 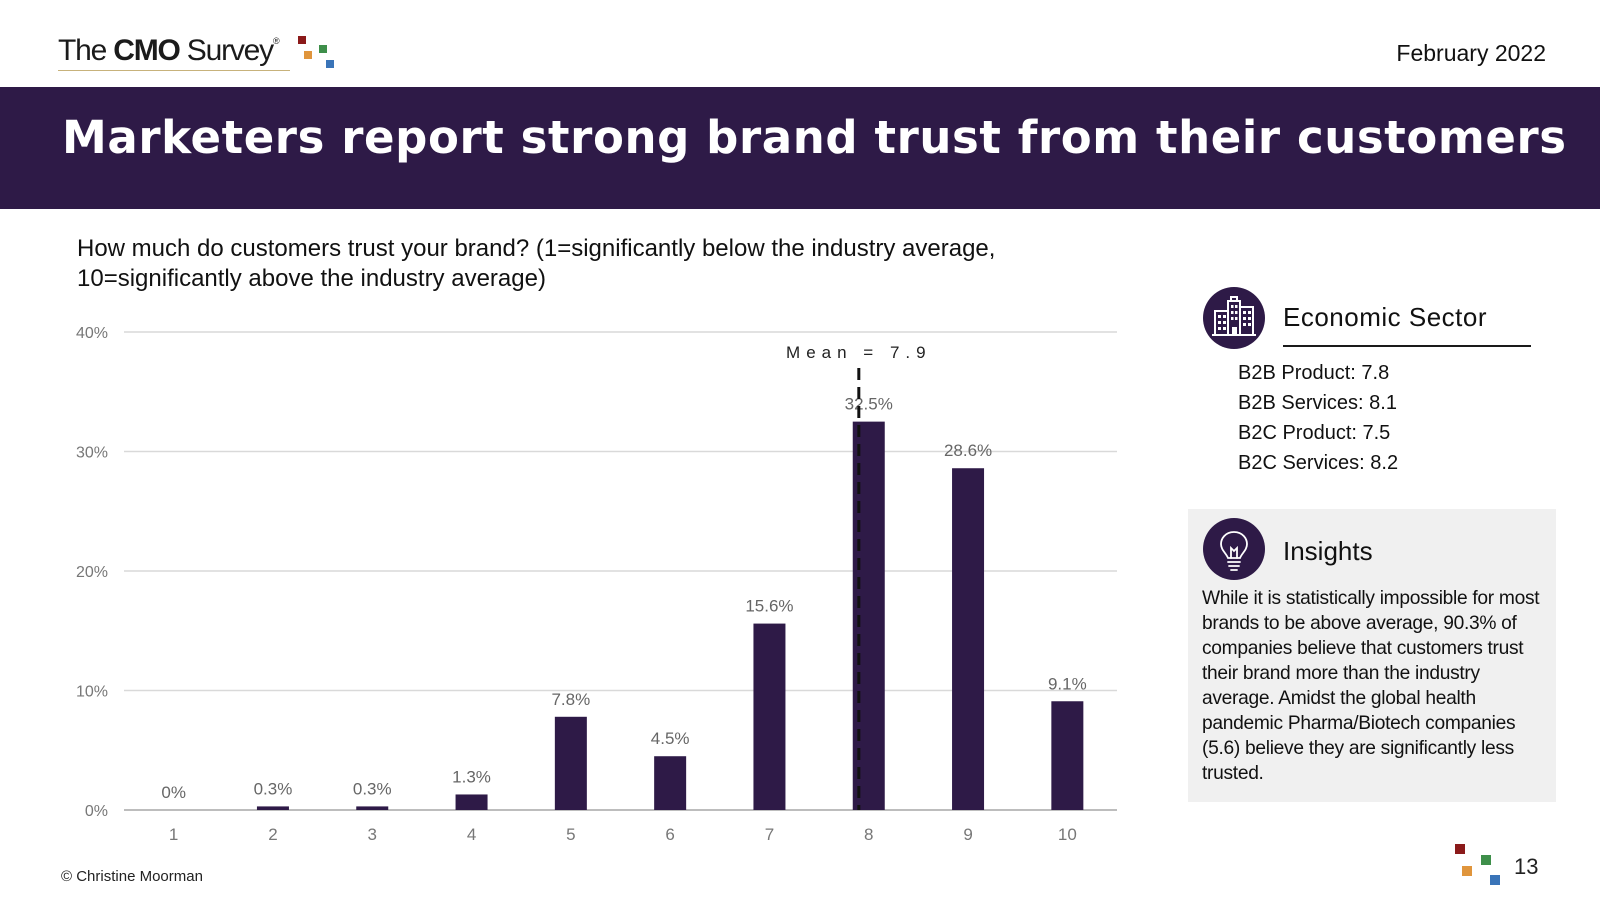 I want to click on logo-underline, so click(x=174, y=70).